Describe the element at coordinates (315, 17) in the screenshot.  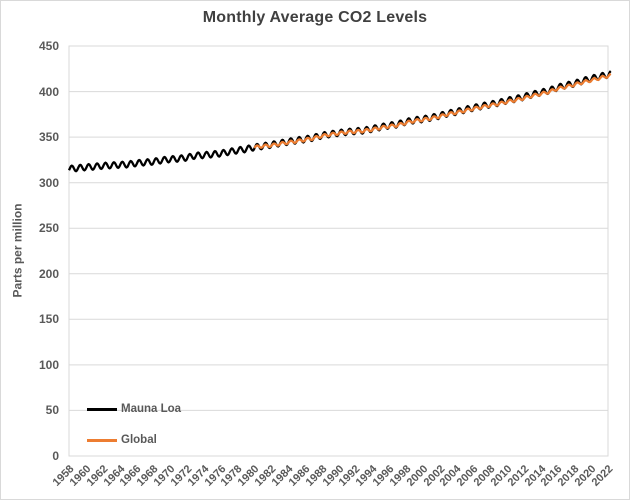
I see `chart-title: Monthly Average CO2 Levels` at that location.